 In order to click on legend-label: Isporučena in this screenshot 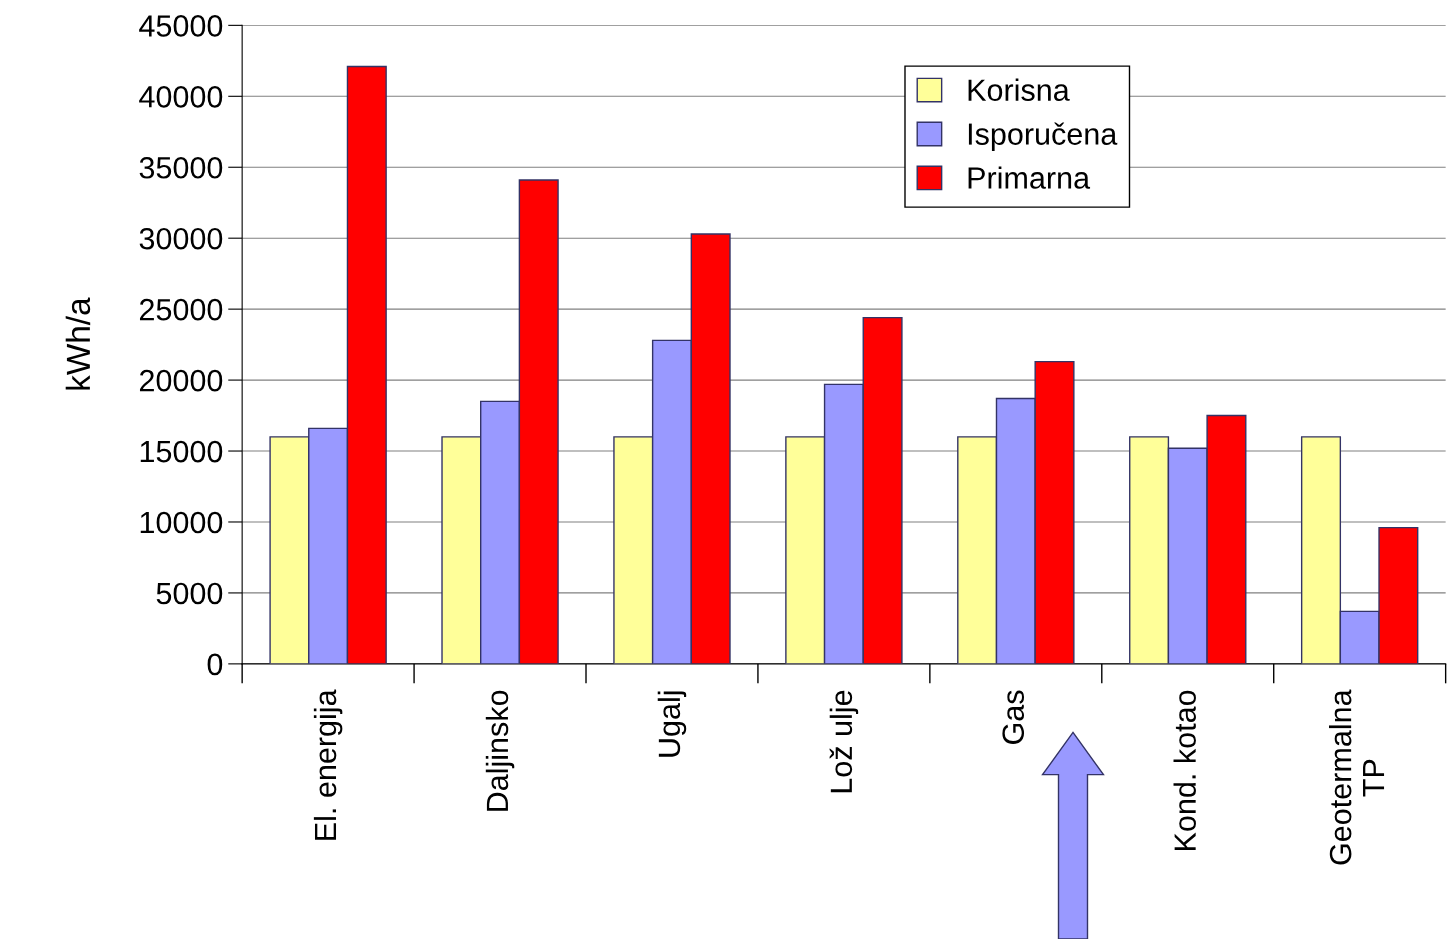, I will do `click(1043, 136)`.